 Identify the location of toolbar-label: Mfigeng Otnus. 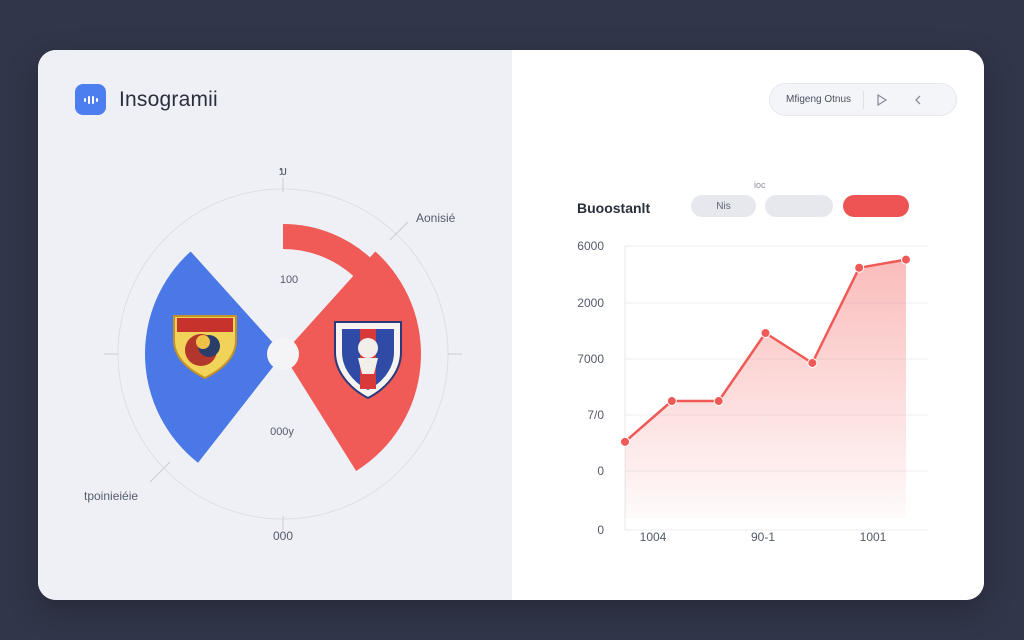
(819, 99).